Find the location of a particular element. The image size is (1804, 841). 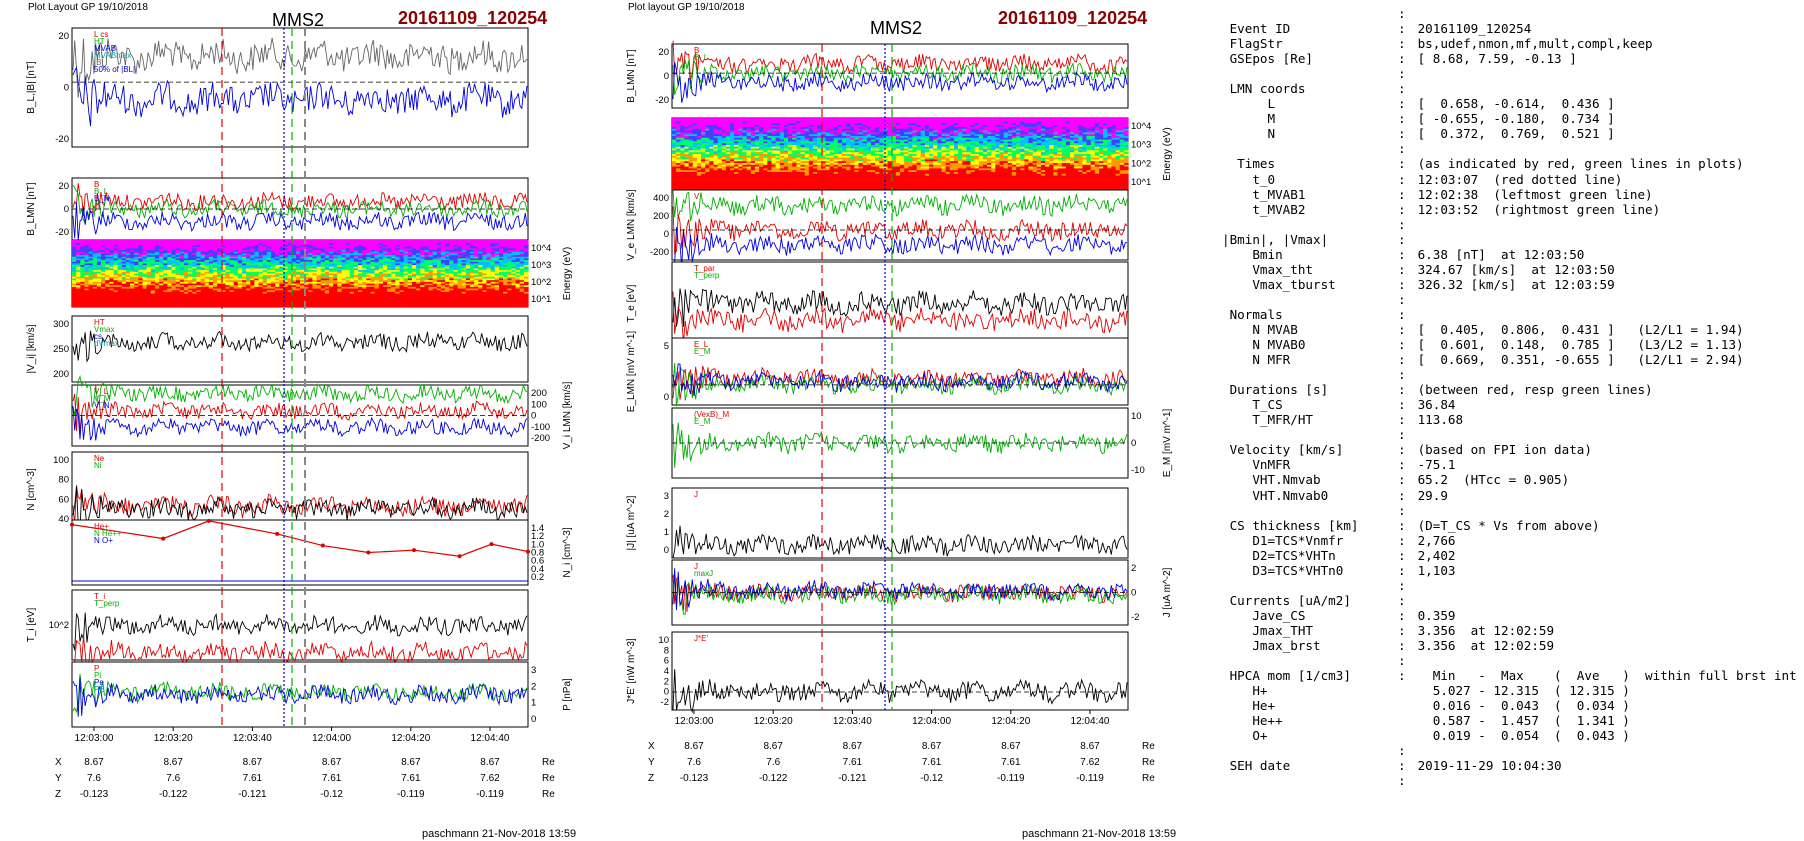

info-label: N MFR is located at coordinates (1256, 360).